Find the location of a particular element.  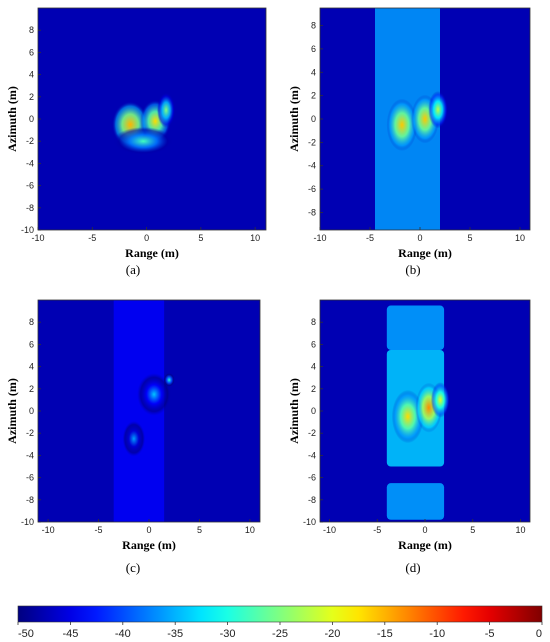

colorbar-tick-label: -20 is located at coordinates (332, 634).